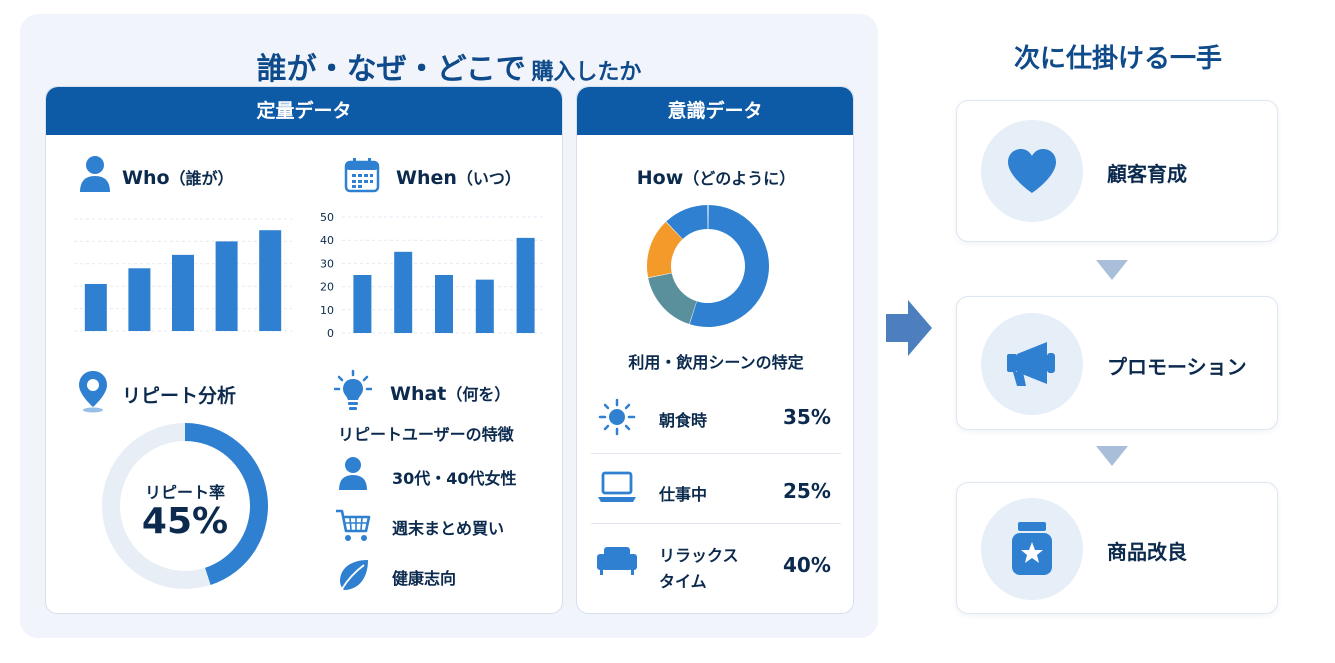 Image resolution: width=1335 pixels, height=663 pixels. I want to click on step-2-circle, so click(1032, 364).